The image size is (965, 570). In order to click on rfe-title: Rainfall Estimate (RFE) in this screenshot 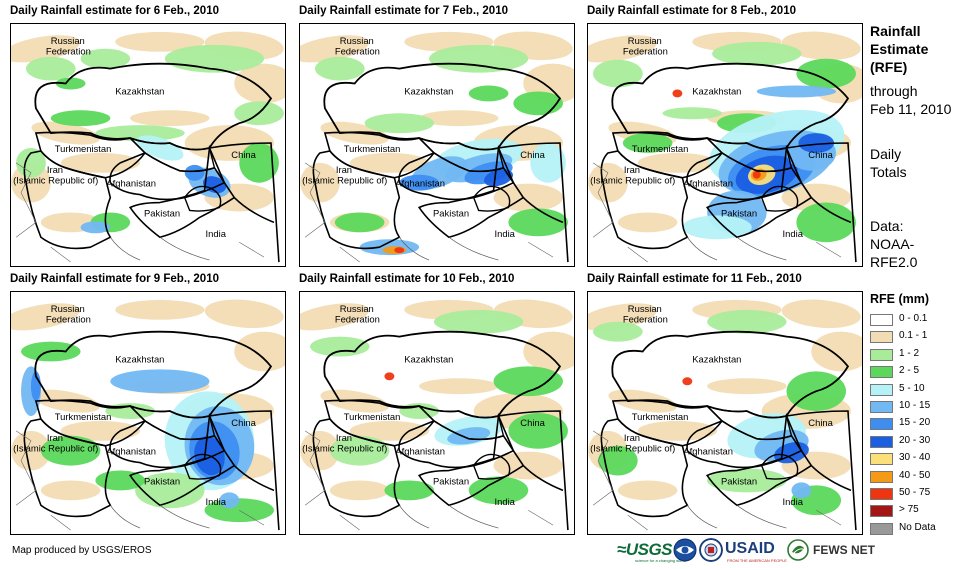, I will do `click(899, 49)`.